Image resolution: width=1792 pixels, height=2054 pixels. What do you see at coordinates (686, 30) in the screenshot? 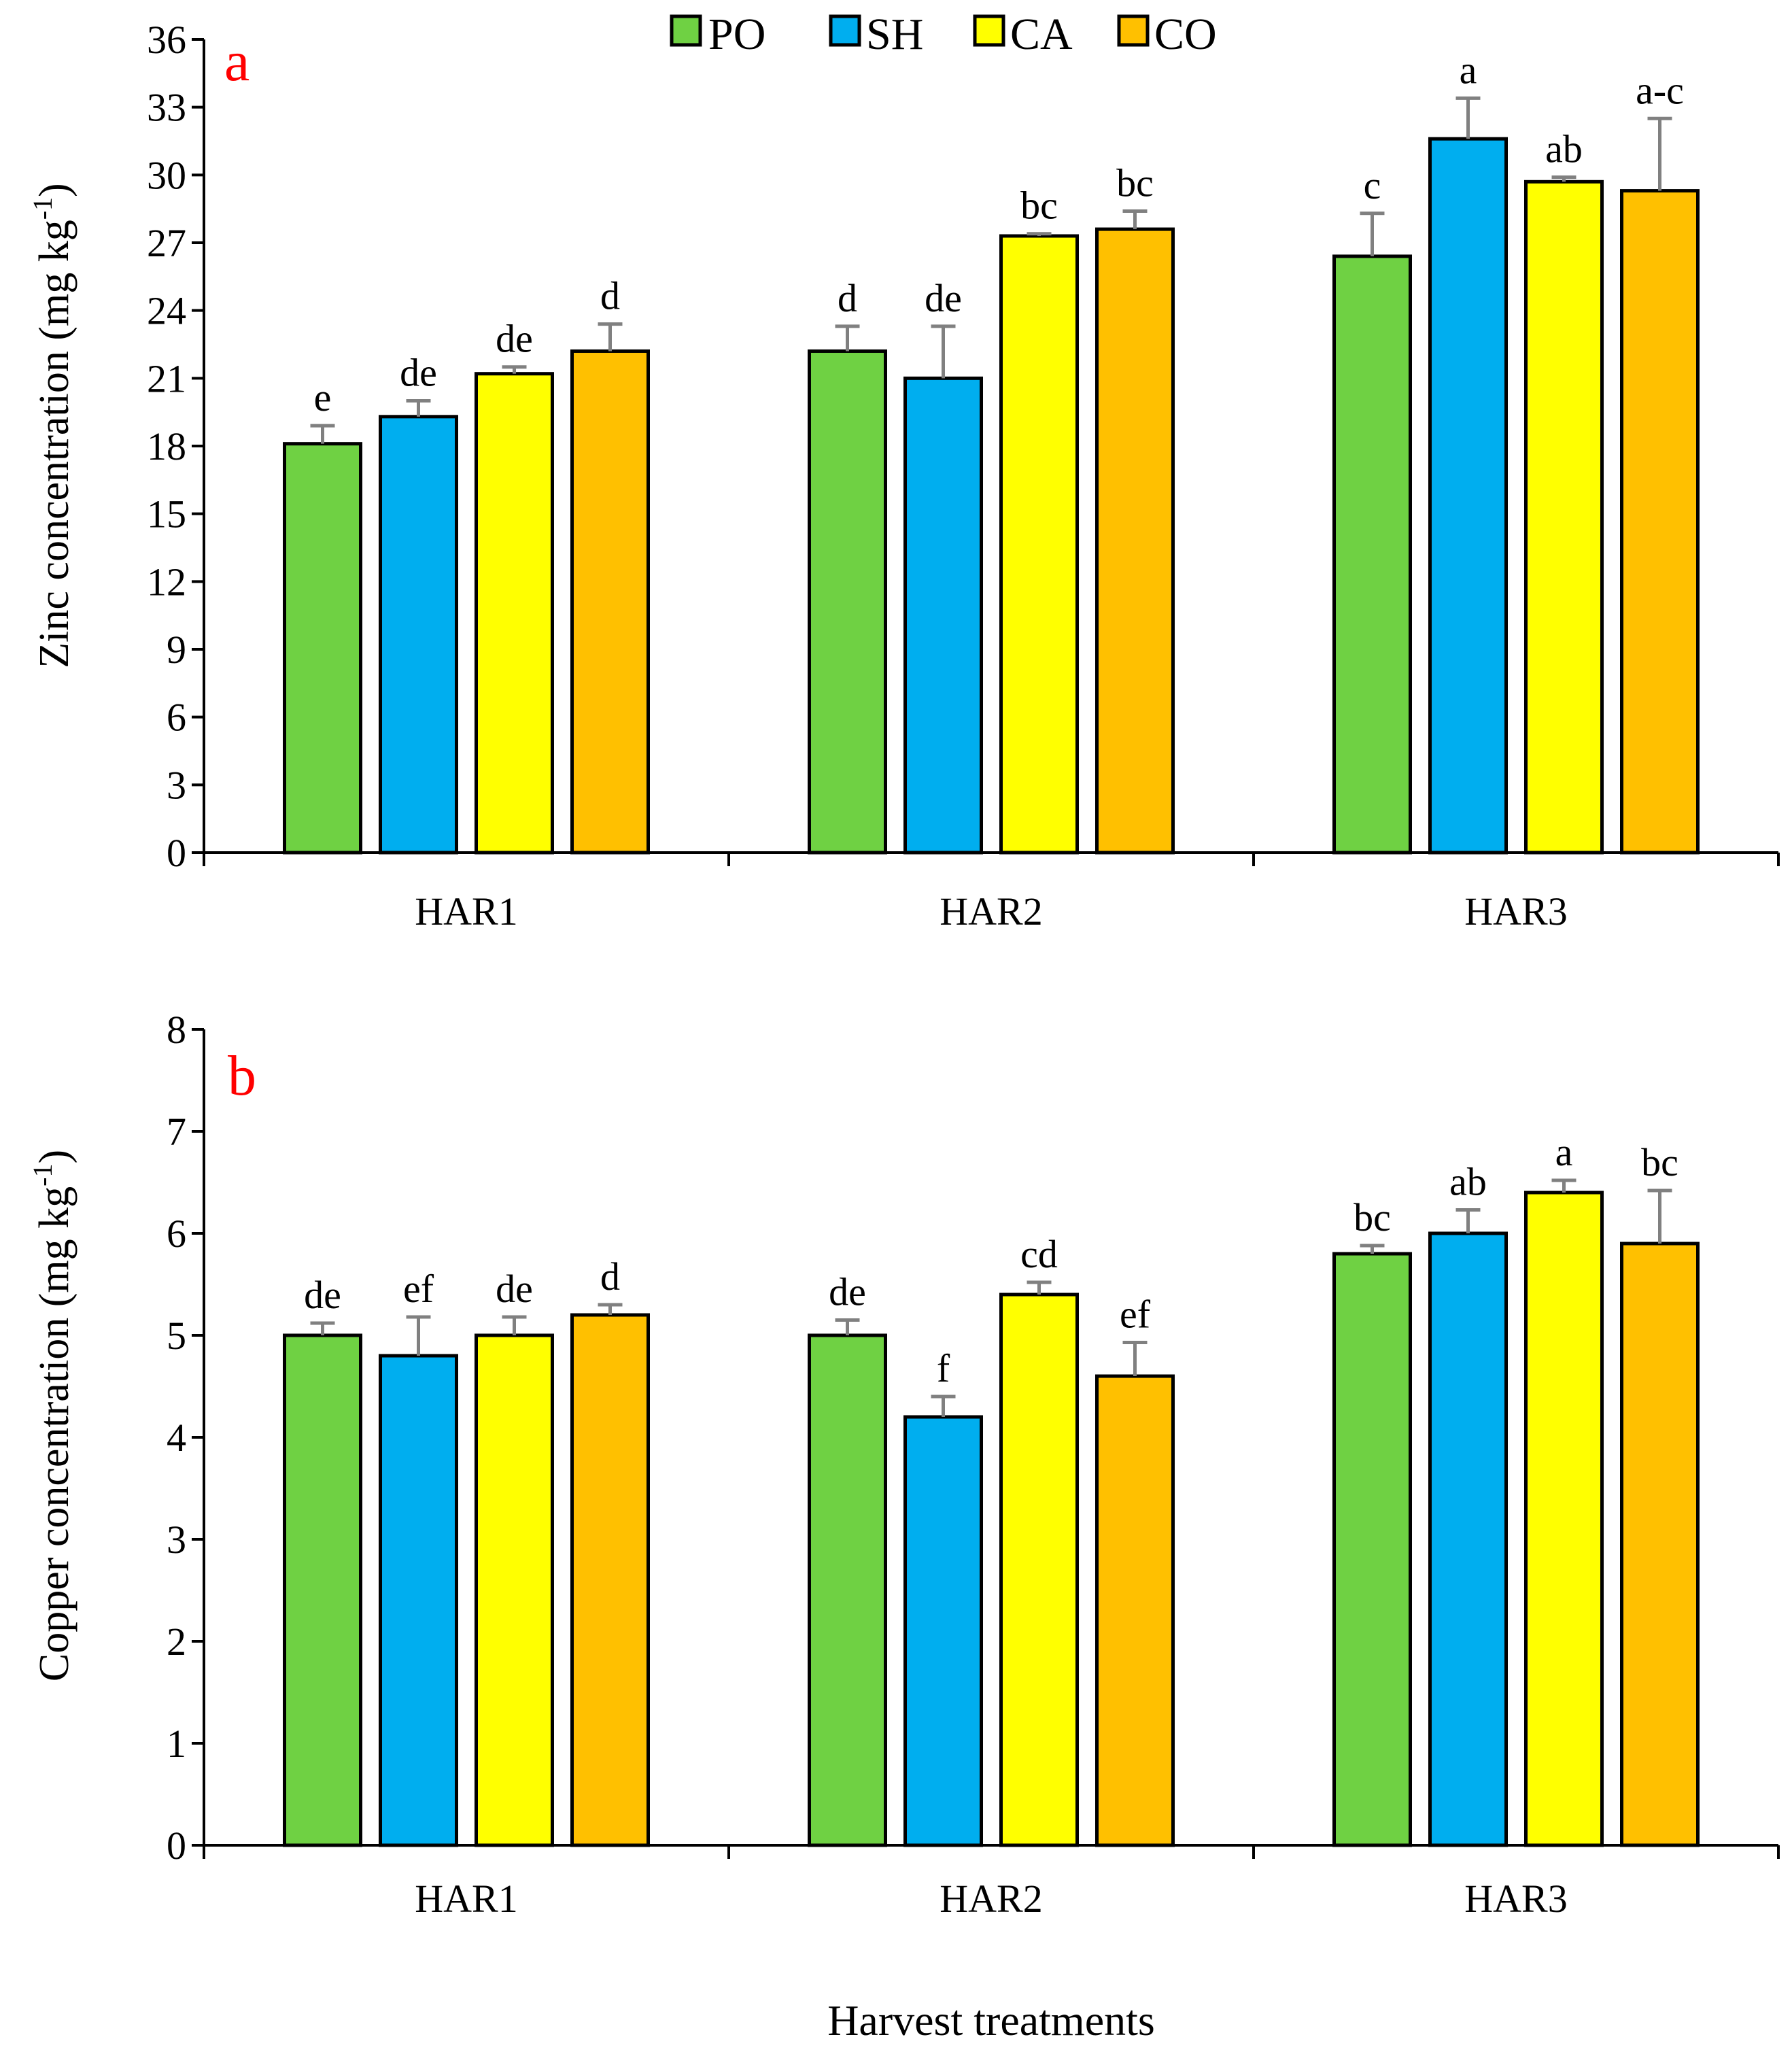
I see `legend-swatch-po` at bounding box center [686, 30].